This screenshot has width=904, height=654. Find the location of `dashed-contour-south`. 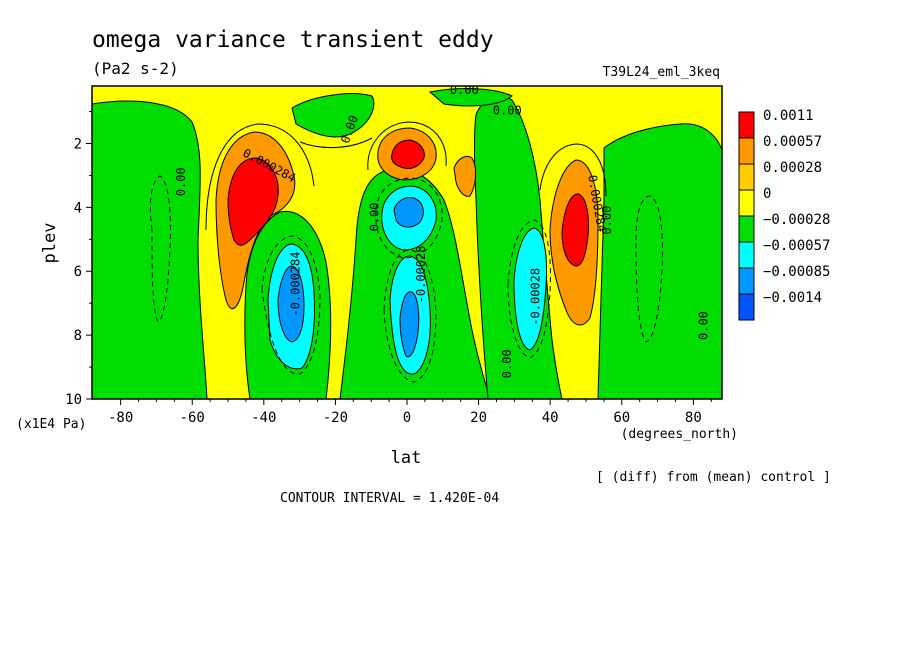

dashed-contour-south is located at coordinates (291, 305).